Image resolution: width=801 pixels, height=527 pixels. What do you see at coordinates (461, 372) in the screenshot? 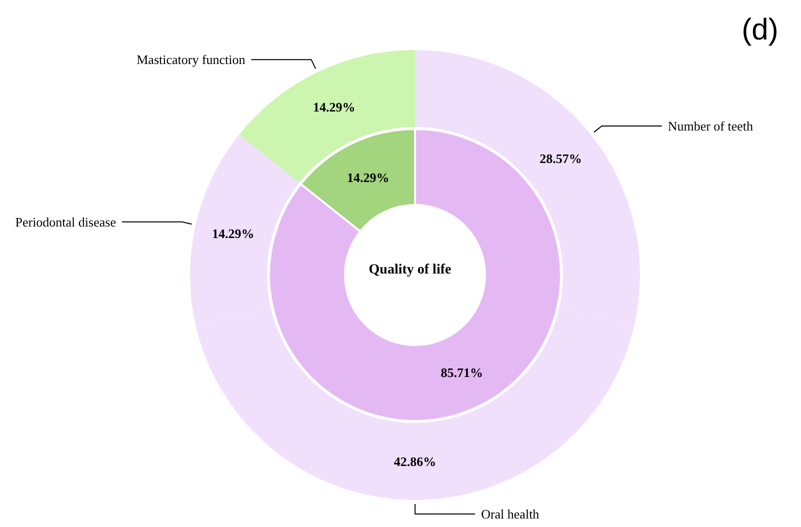
I see `data-label: 85.71%` at bounding box center [461, 372].